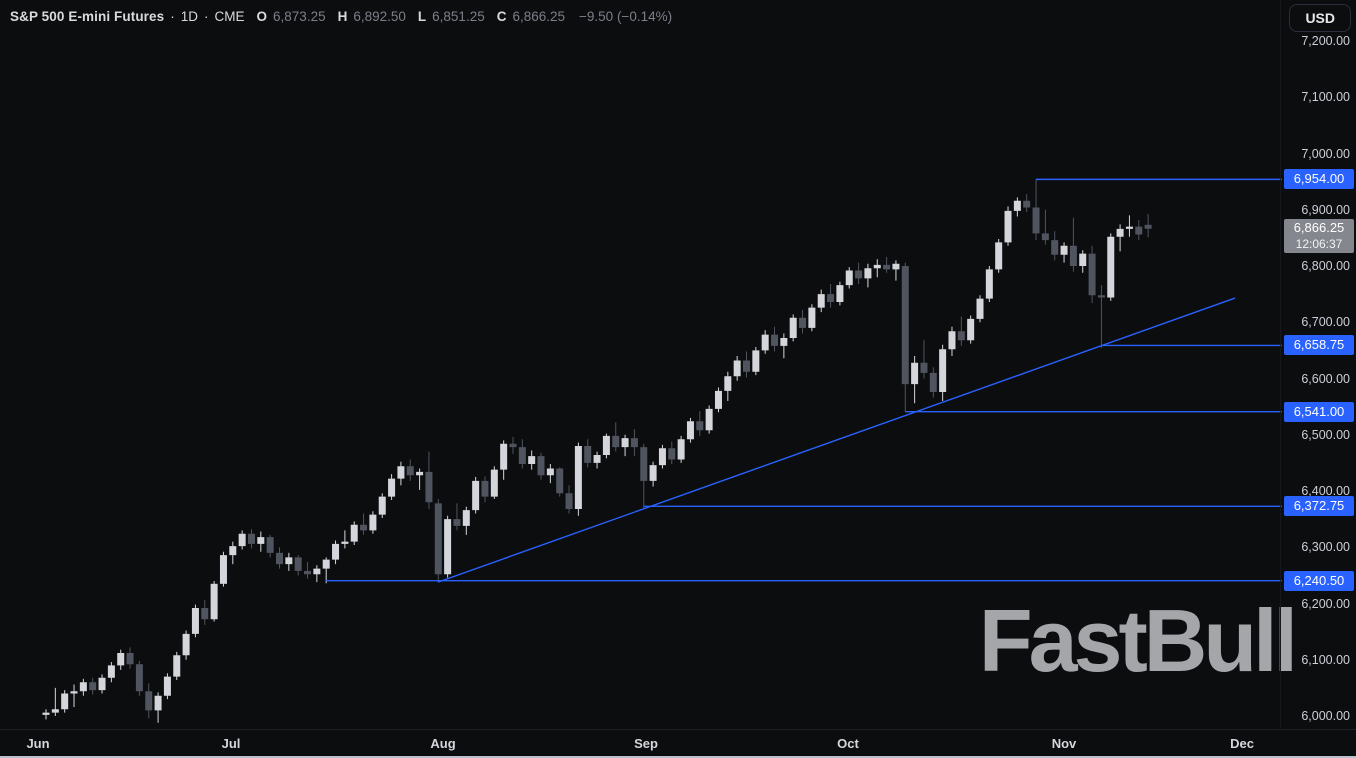 Image resolution: width=1356 pixels, height=758 pixels. I want to click on time-axis: Jun Jul Aug Sep Oct Nov Dec, so click(678, 743).